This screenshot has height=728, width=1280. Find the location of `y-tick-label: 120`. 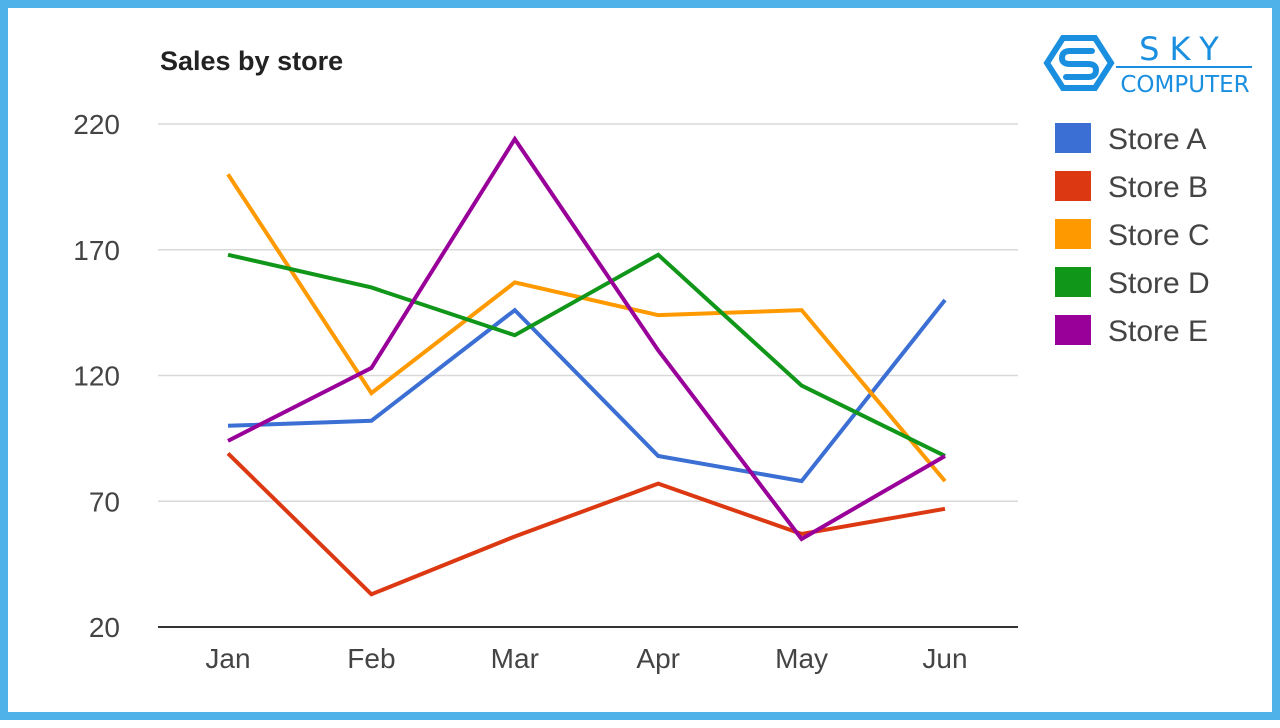

y-tick-label: 120 is located at coordinates (96, 376).